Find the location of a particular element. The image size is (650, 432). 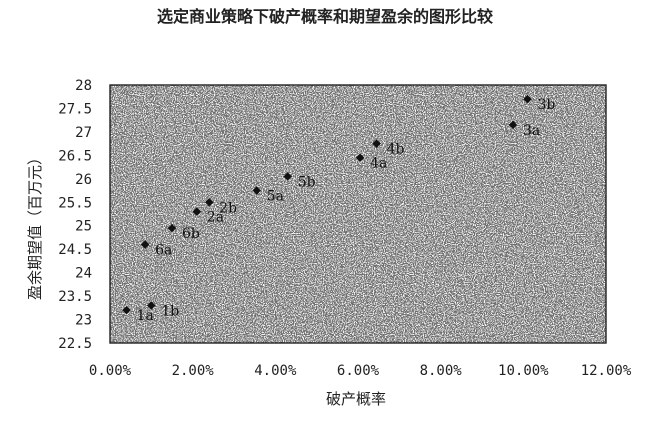

data-point-label: 6a is located at coordinates (163, 250).